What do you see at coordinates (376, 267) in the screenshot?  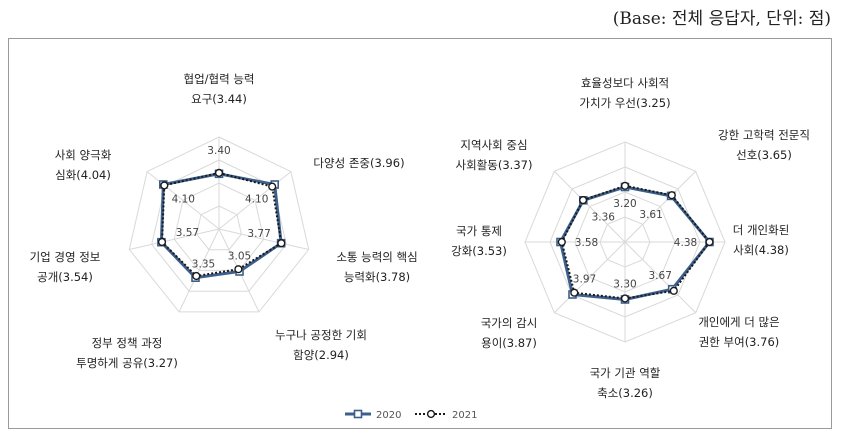 I see `category-label: 소통 능력의 핵심 능력화(3.78)` at bounding box center [376, 267].